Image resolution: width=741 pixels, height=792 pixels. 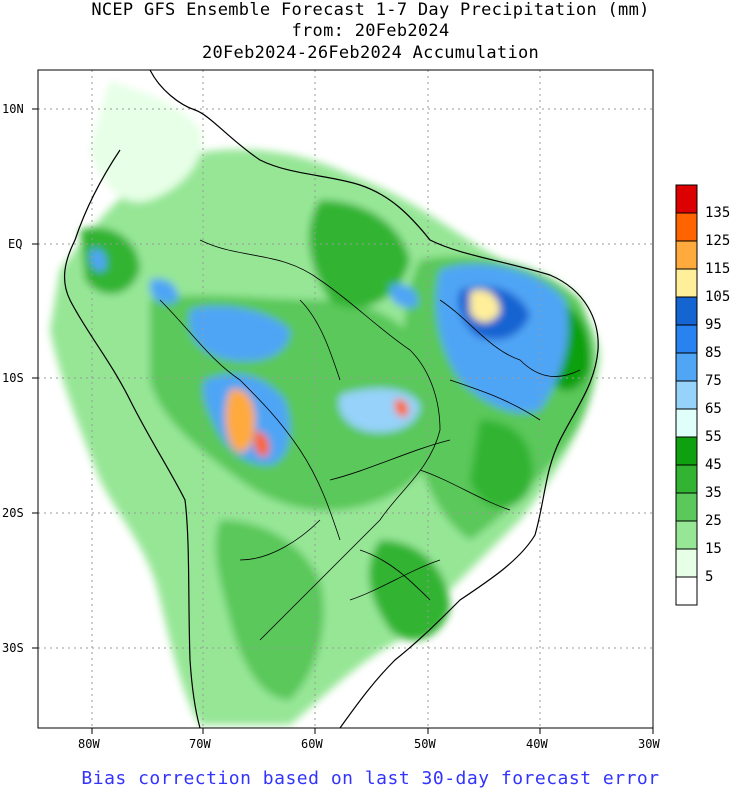 I want to click on lon-label-30w: 30W, so click(x=649, y=744).